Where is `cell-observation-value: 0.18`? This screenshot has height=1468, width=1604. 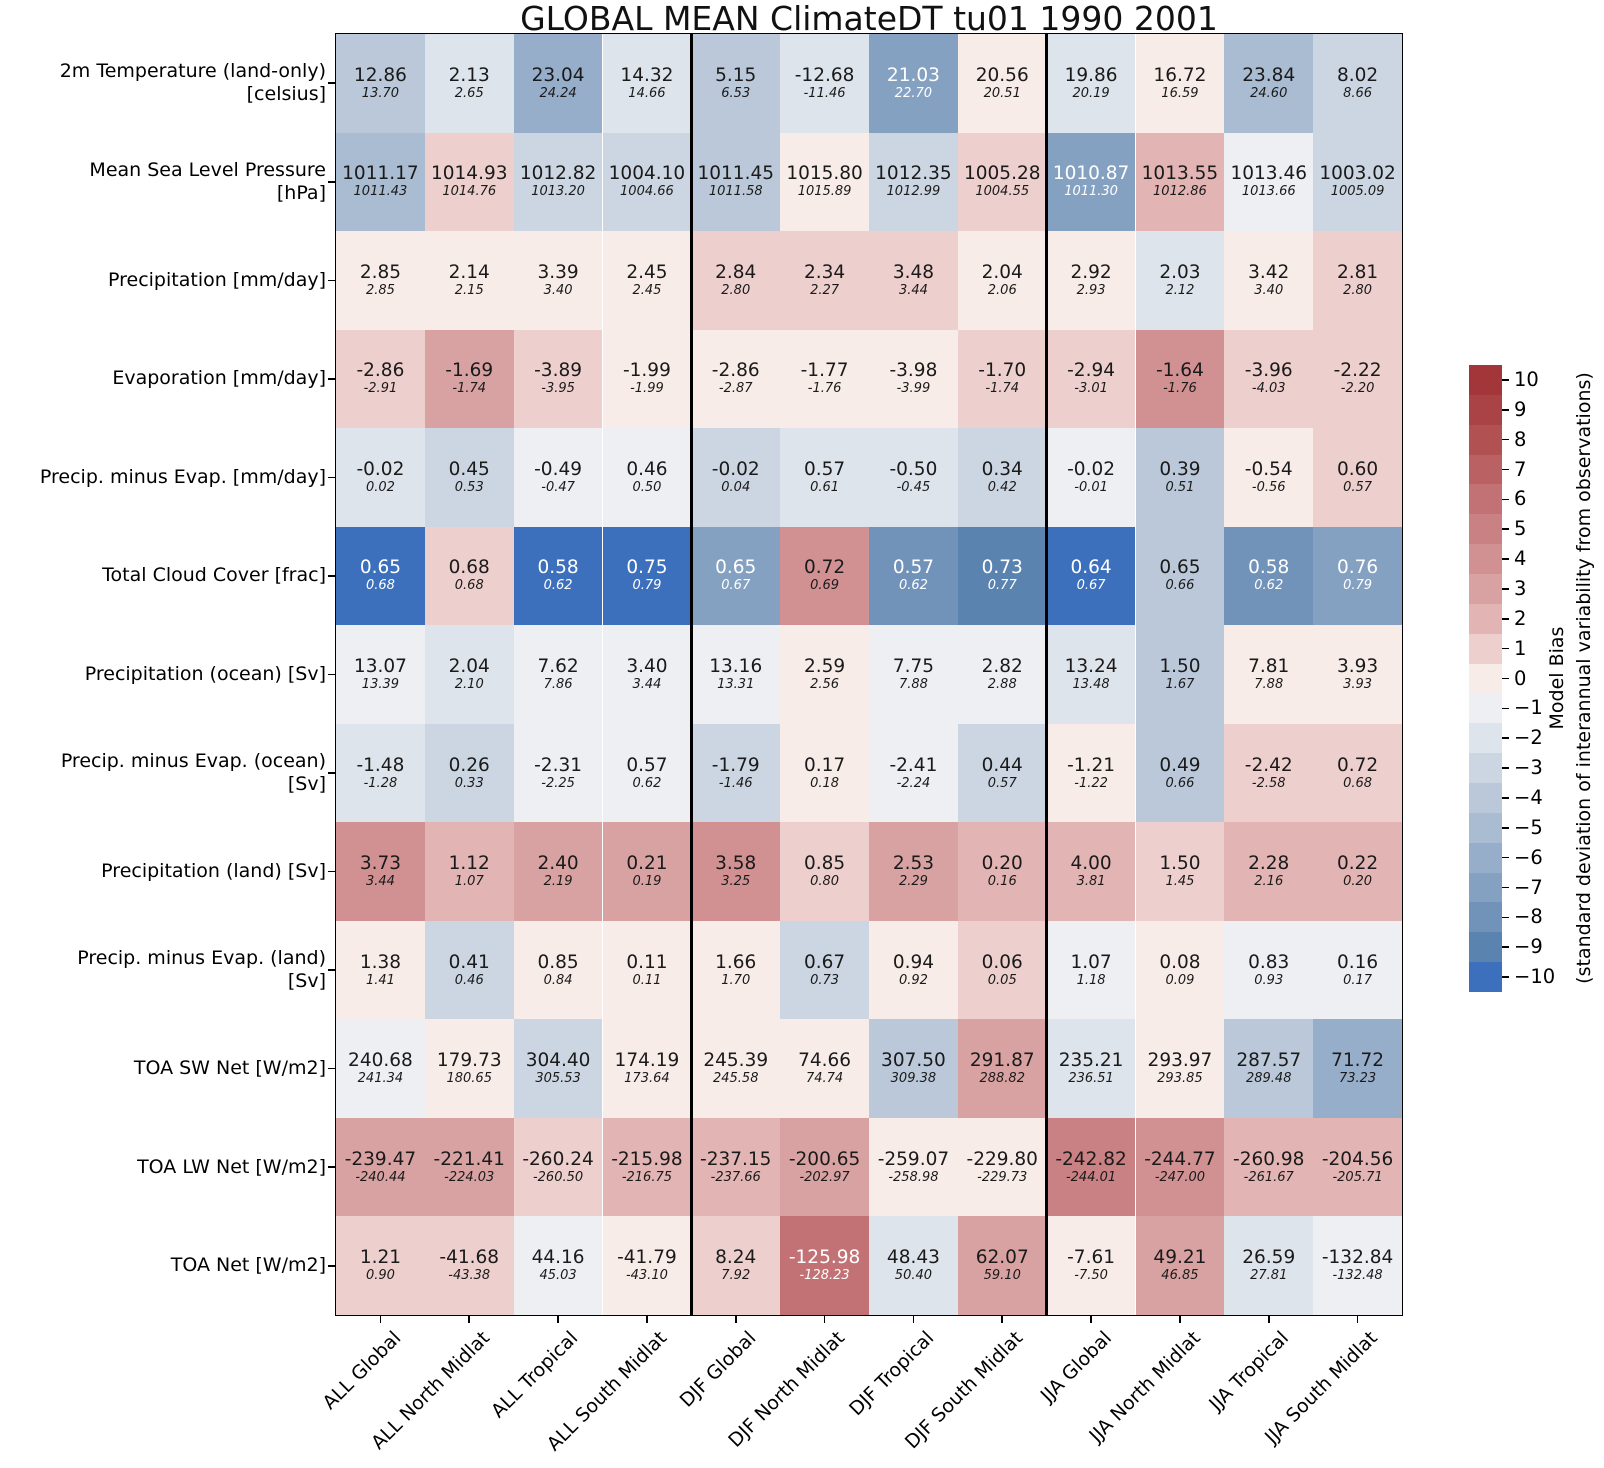 cell-observation-value: 0.18 is located at coordinates (825, 783).